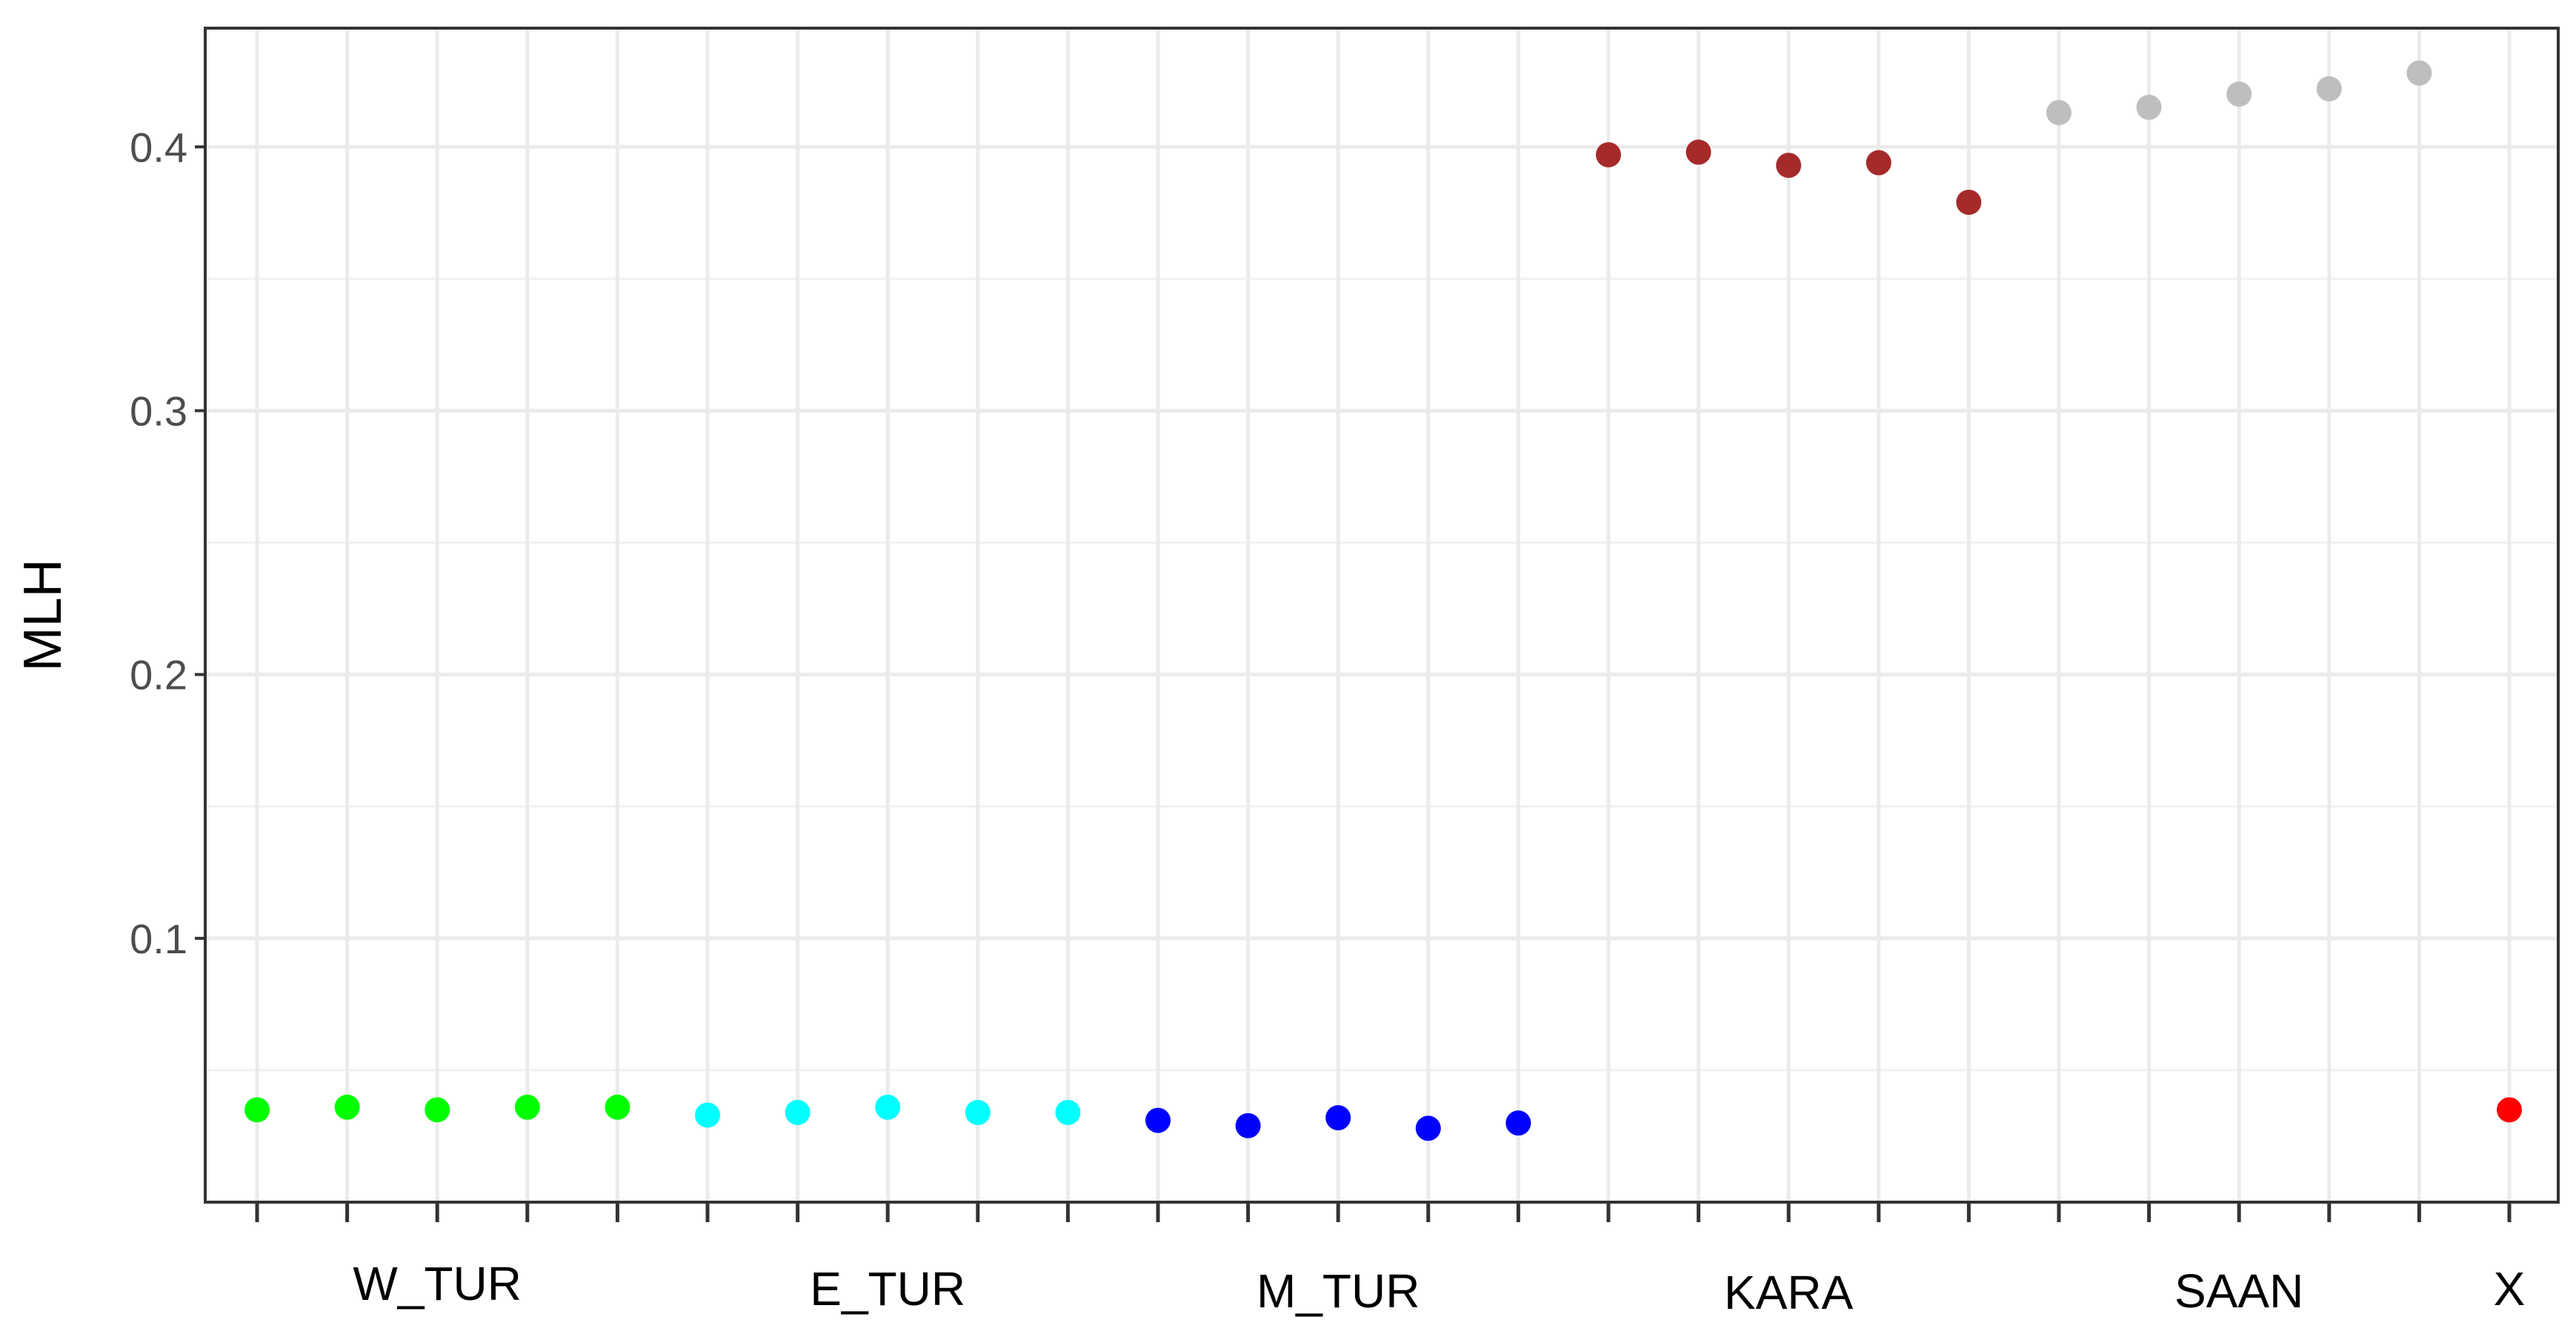  Describe the element at coordinates (1338, 1291) in the screenshot. I see `x-group-label: M_TUR` at that location.